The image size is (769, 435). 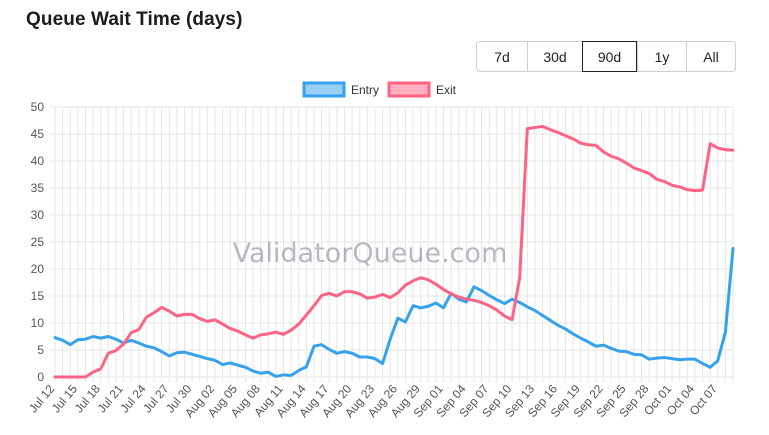 What do you see at coordinates (38, 323) in the screenshot?
I see `y-tick-label: 10` at bounding box center [38, 323].